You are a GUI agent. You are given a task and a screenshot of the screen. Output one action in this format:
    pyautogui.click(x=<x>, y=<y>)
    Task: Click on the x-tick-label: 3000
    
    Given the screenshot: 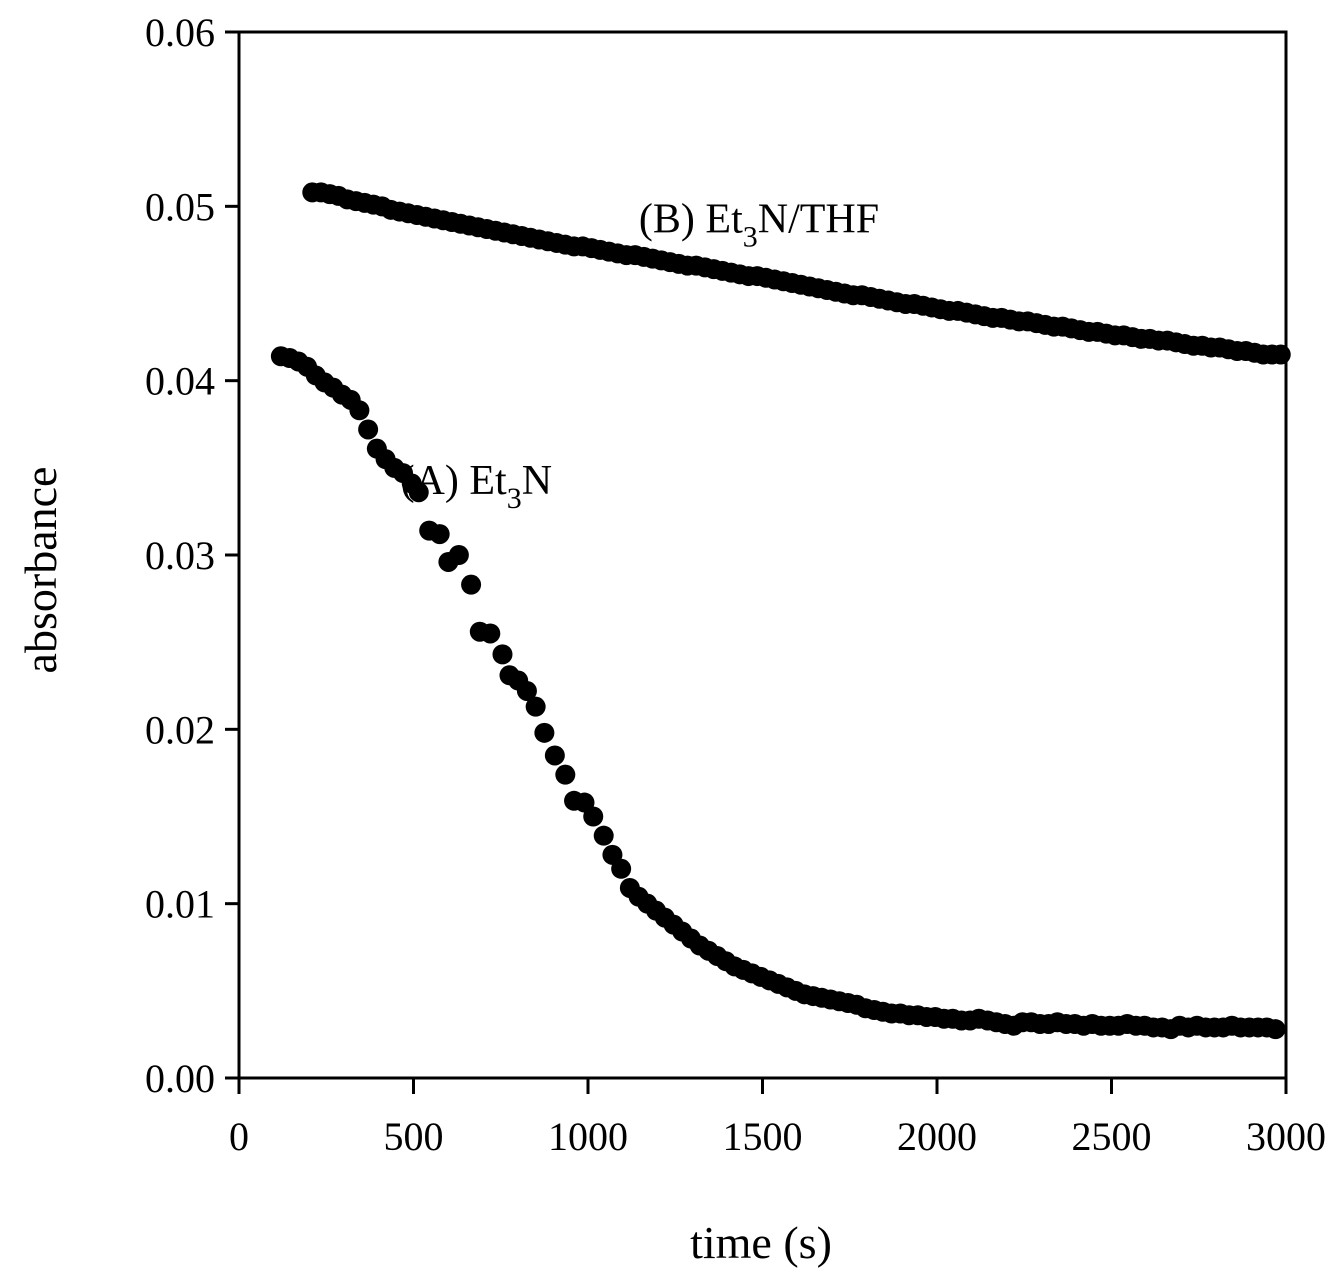 What is the action you would take?
    pyautogui.click(x=1286, y=1136)
    